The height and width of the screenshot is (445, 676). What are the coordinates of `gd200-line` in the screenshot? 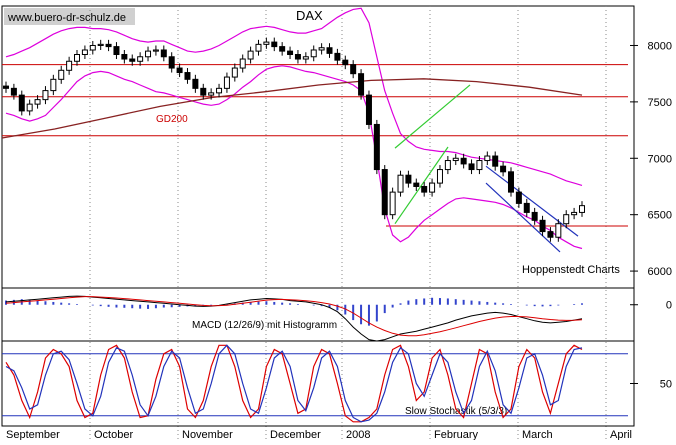 It's located at (292, 108).